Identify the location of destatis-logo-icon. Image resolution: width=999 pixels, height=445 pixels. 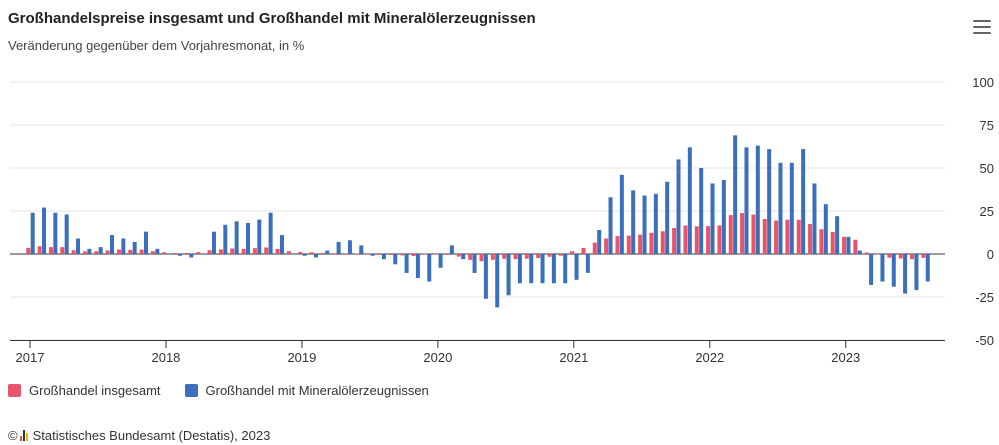
(24, 435).